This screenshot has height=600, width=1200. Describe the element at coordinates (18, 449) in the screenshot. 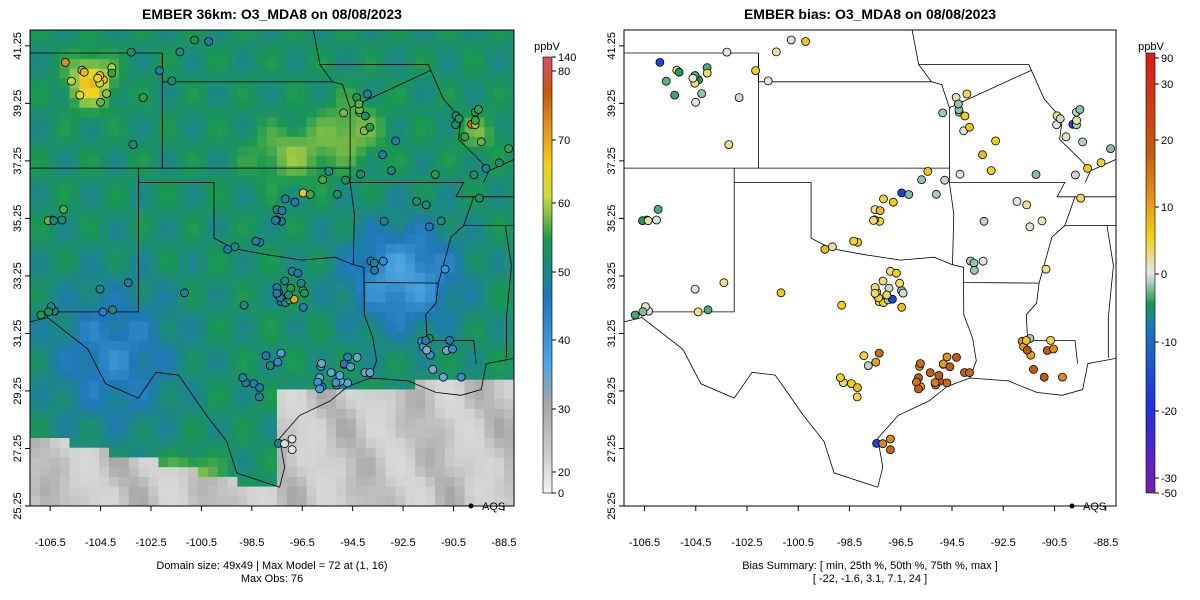

I see `y-tick-label: 27.25` at that location.